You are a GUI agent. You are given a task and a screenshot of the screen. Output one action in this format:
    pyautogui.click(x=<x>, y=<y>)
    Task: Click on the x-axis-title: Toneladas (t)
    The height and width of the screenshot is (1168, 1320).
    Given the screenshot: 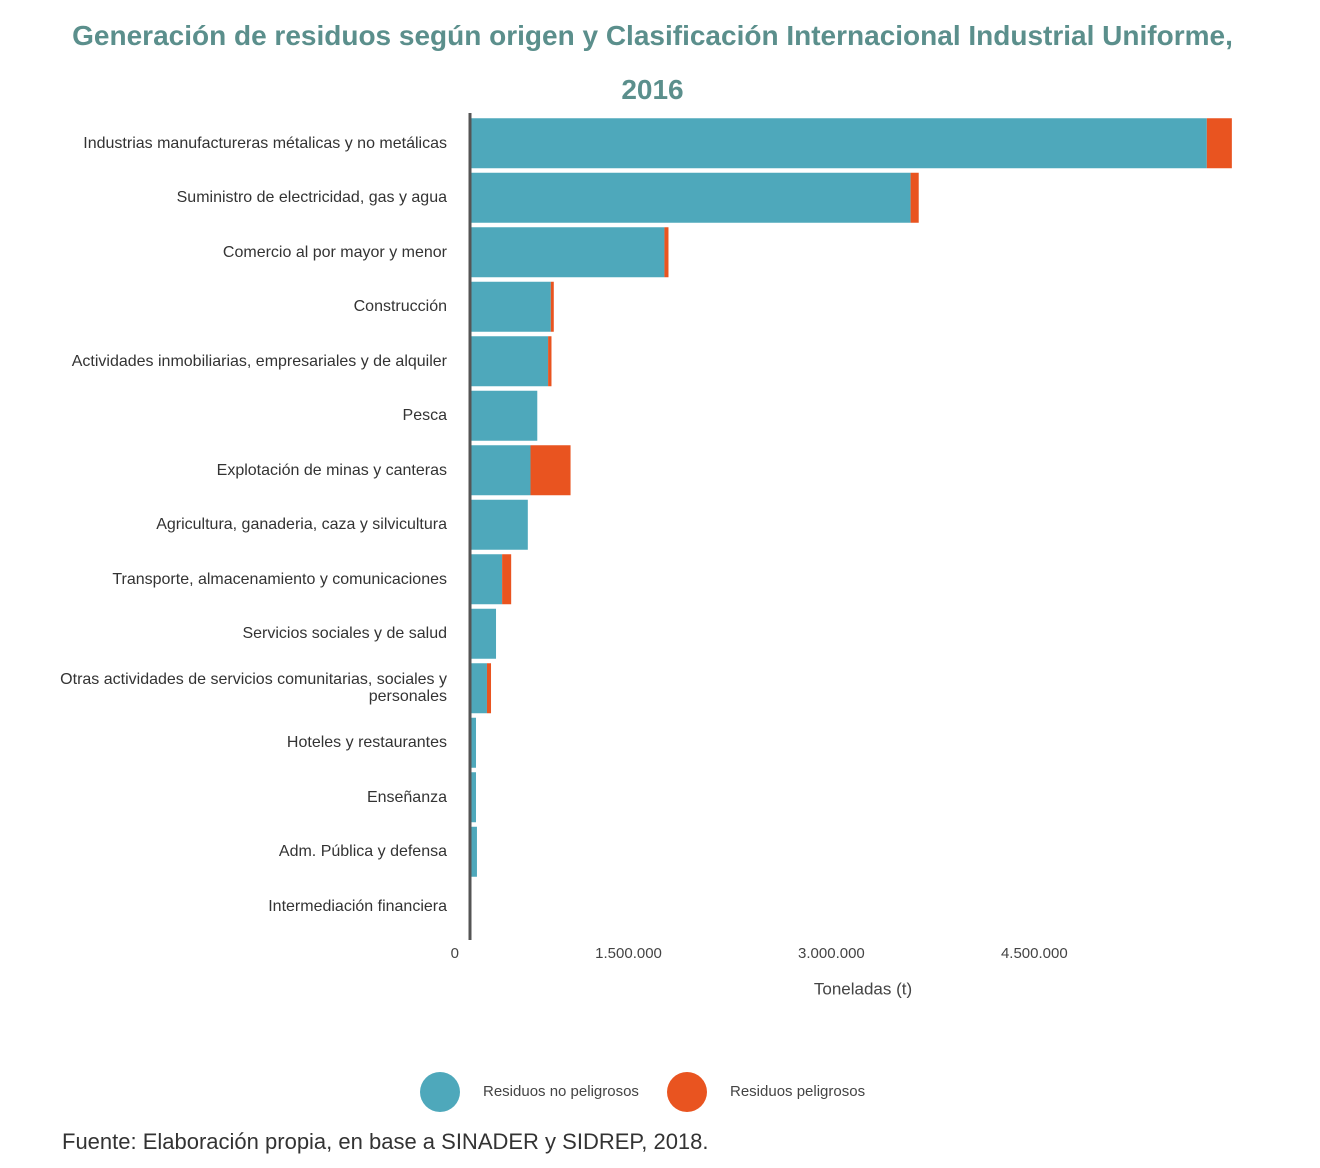 What is the action you would take?
    pyautogui.click(x=863, y=988)
    